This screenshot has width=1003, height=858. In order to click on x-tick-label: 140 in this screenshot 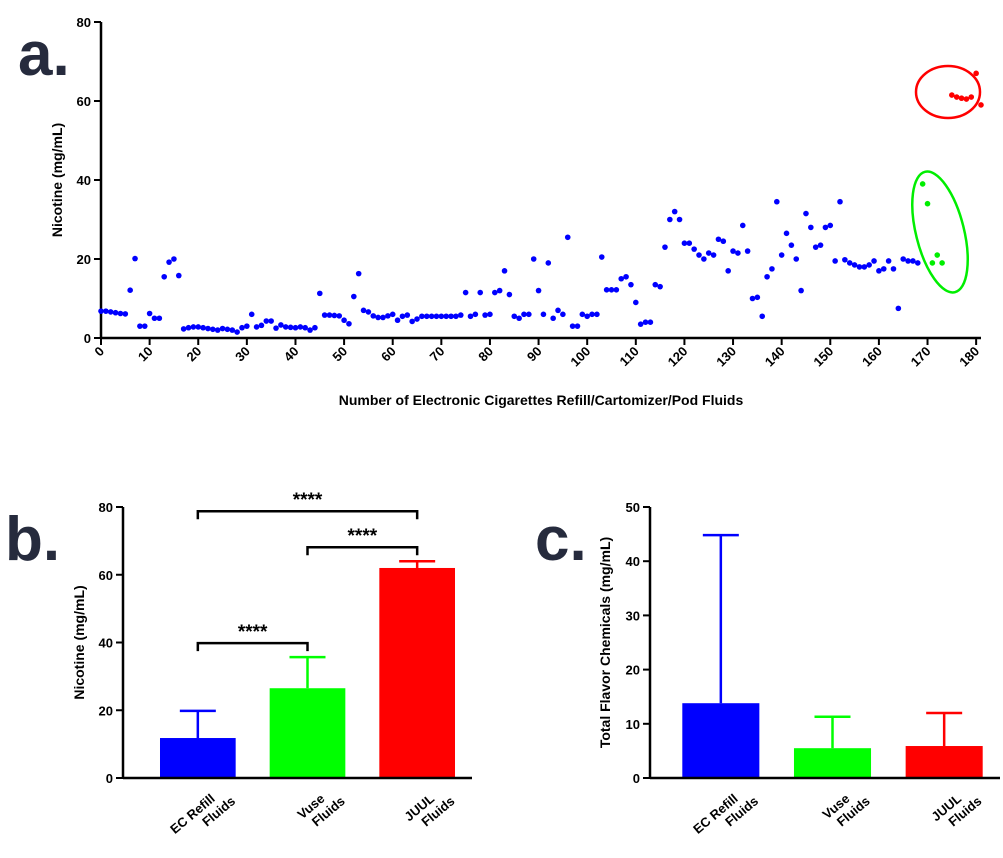, I will do `click(775, 357)`.